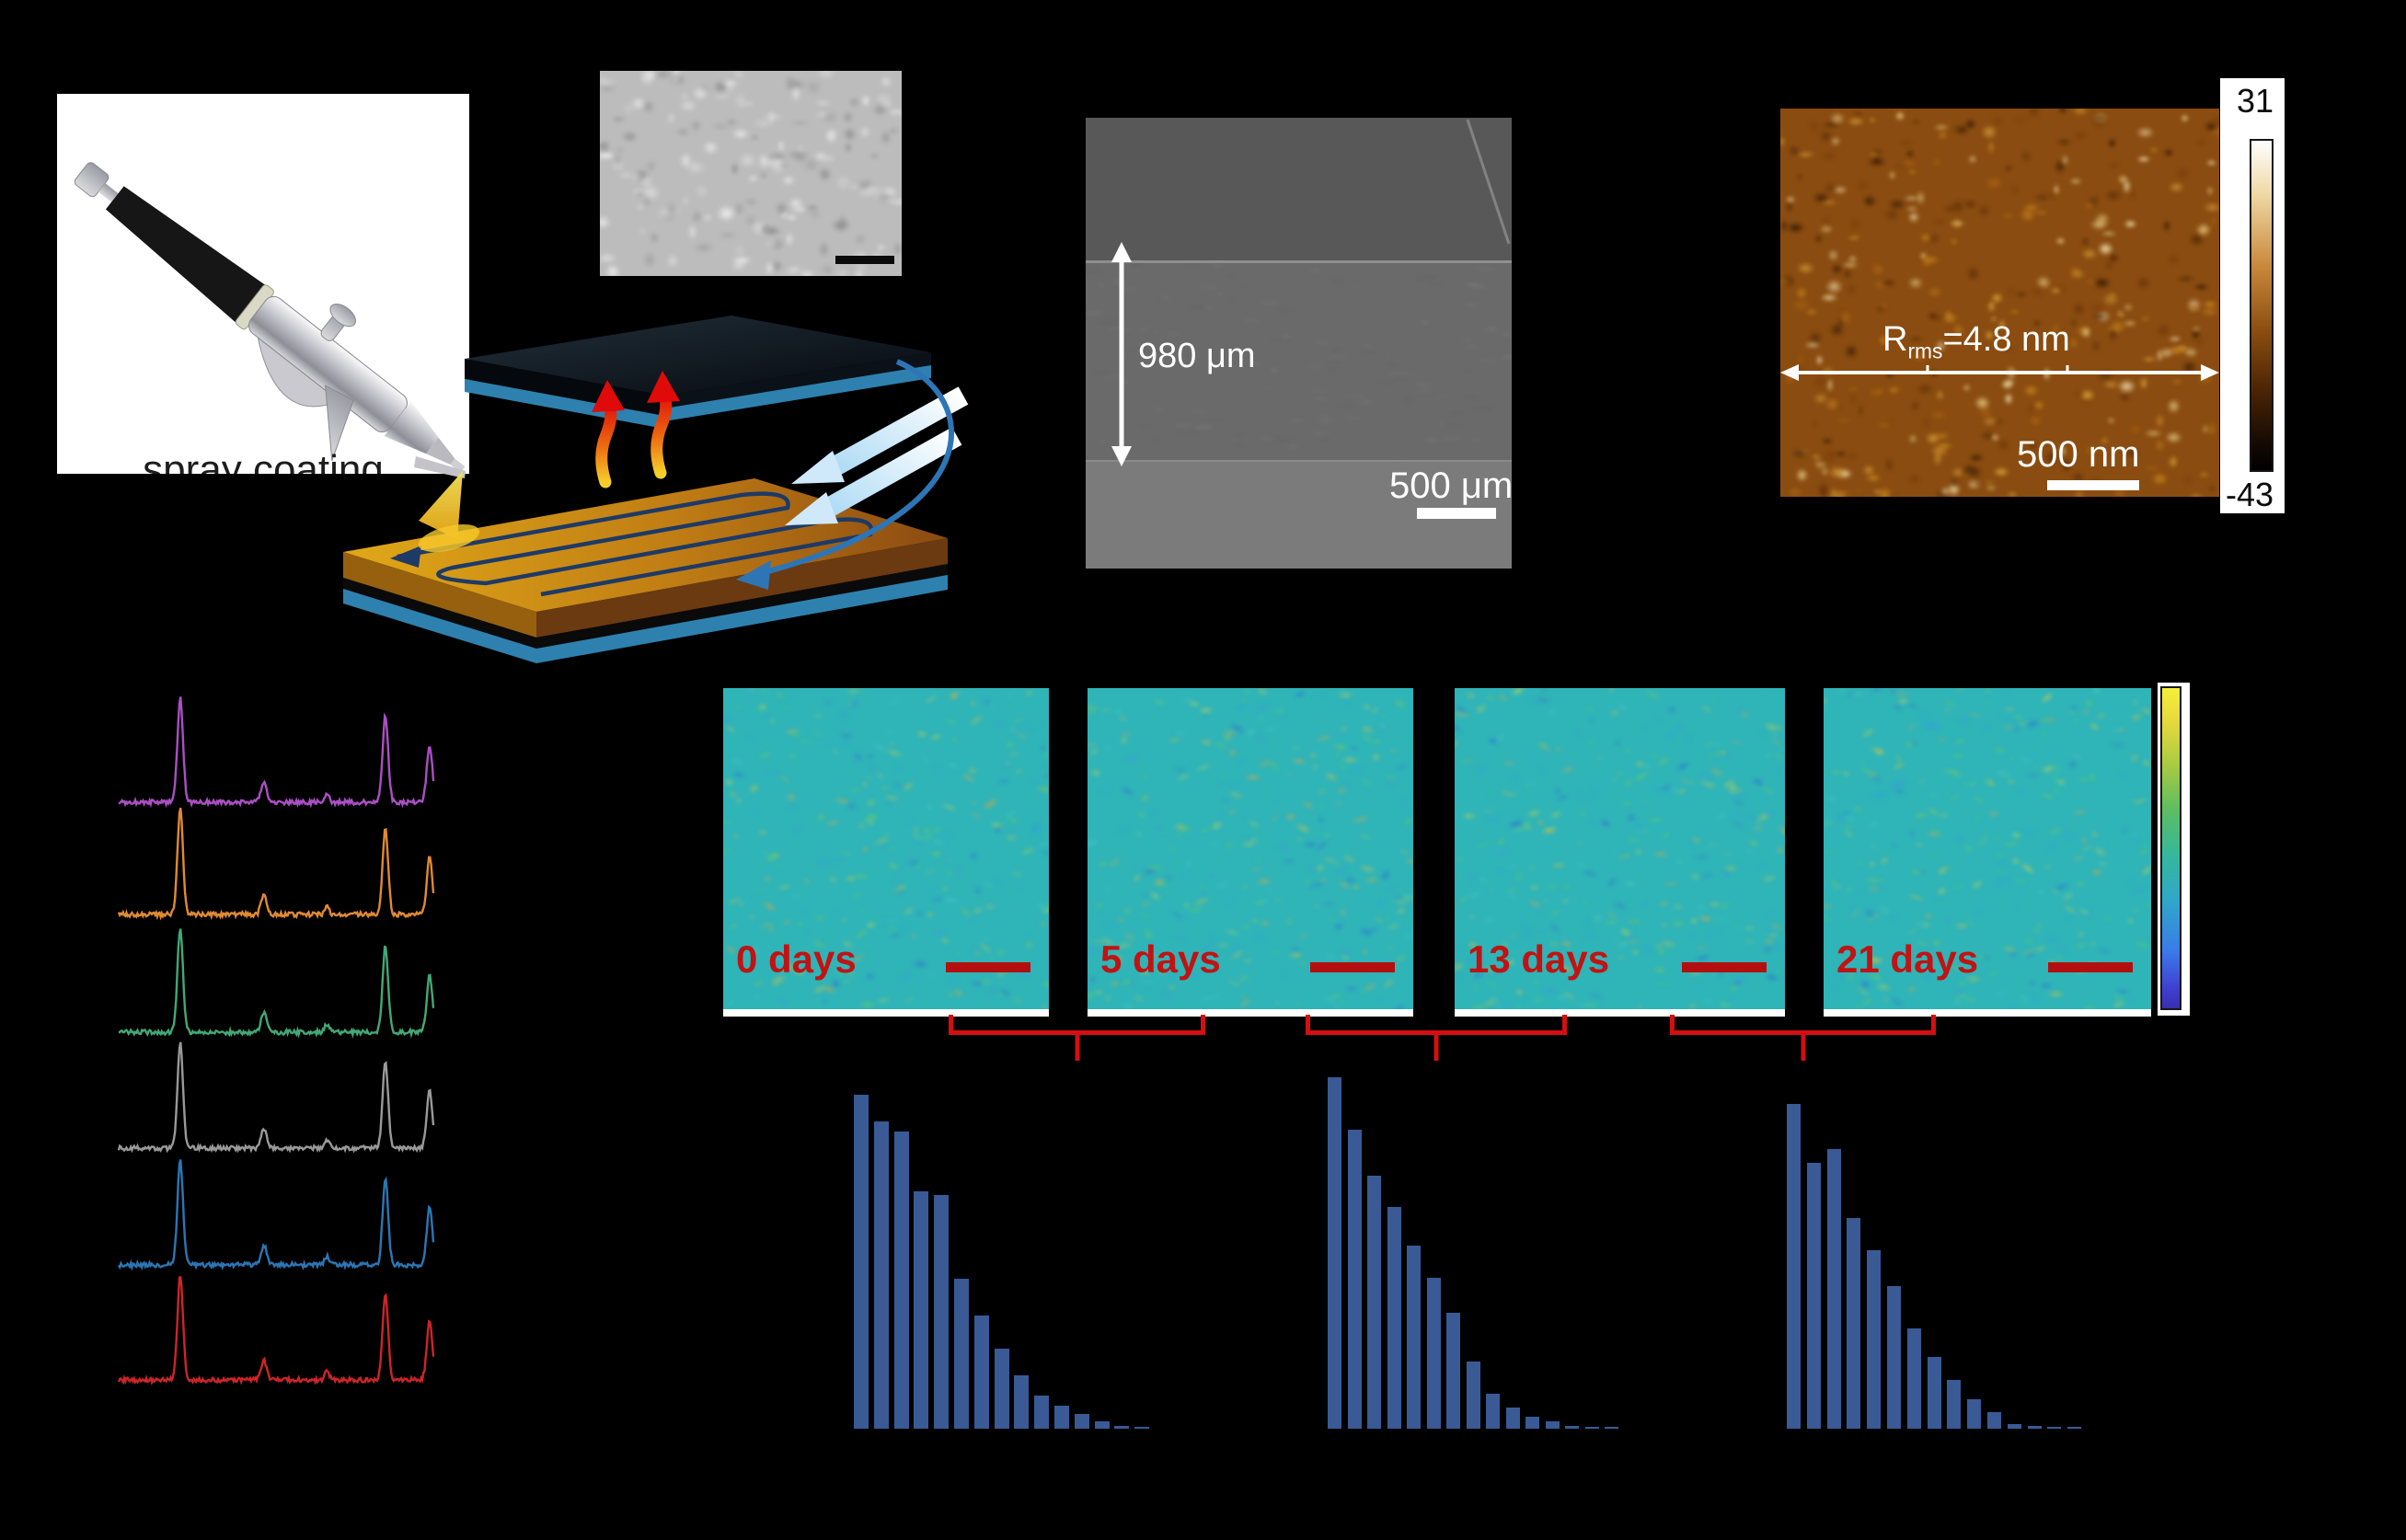  I want to click on sem-cross-scalebar, so click(1456, 513).